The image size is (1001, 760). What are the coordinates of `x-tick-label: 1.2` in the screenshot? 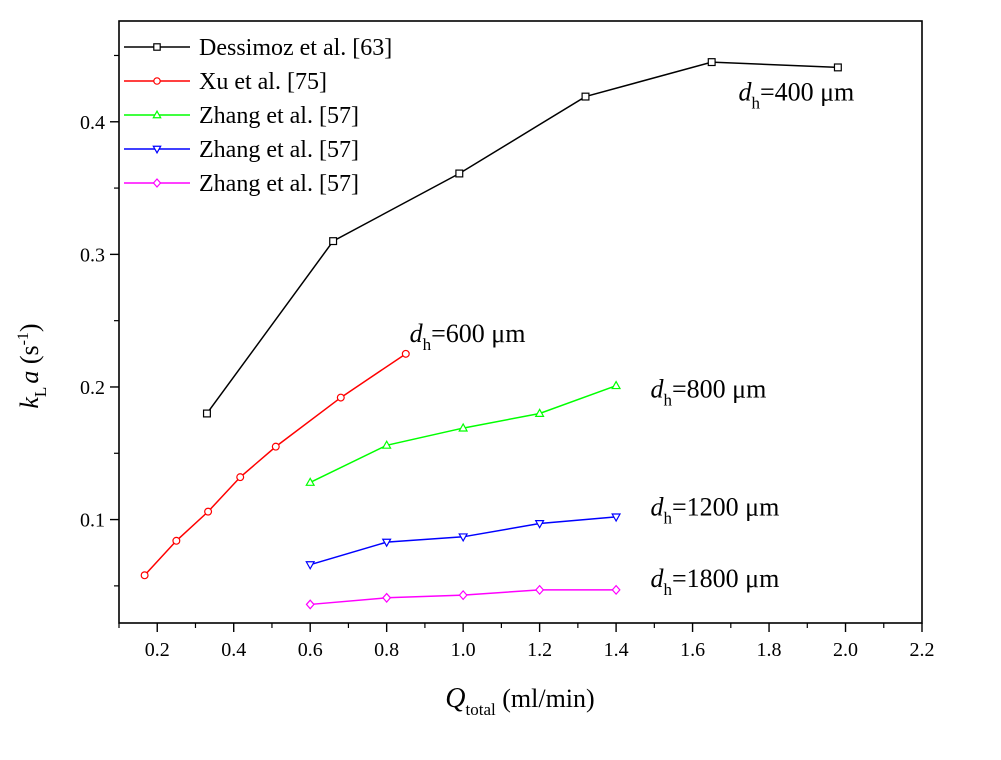 It's located at (539, 650).